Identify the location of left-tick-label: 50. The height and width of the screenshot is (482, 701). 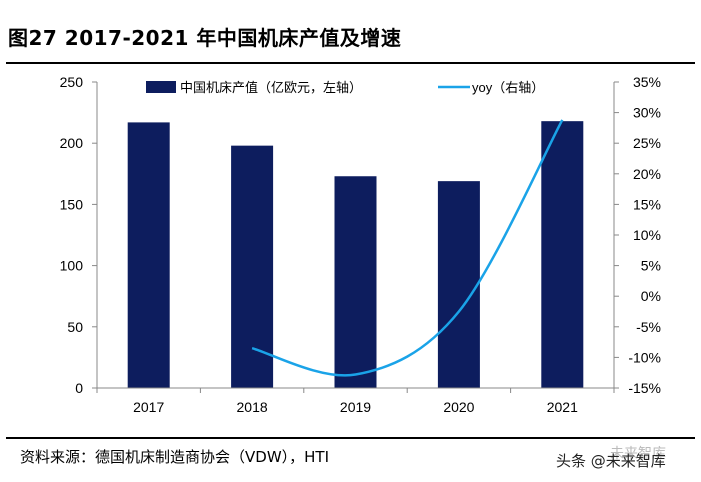
(75, 327).